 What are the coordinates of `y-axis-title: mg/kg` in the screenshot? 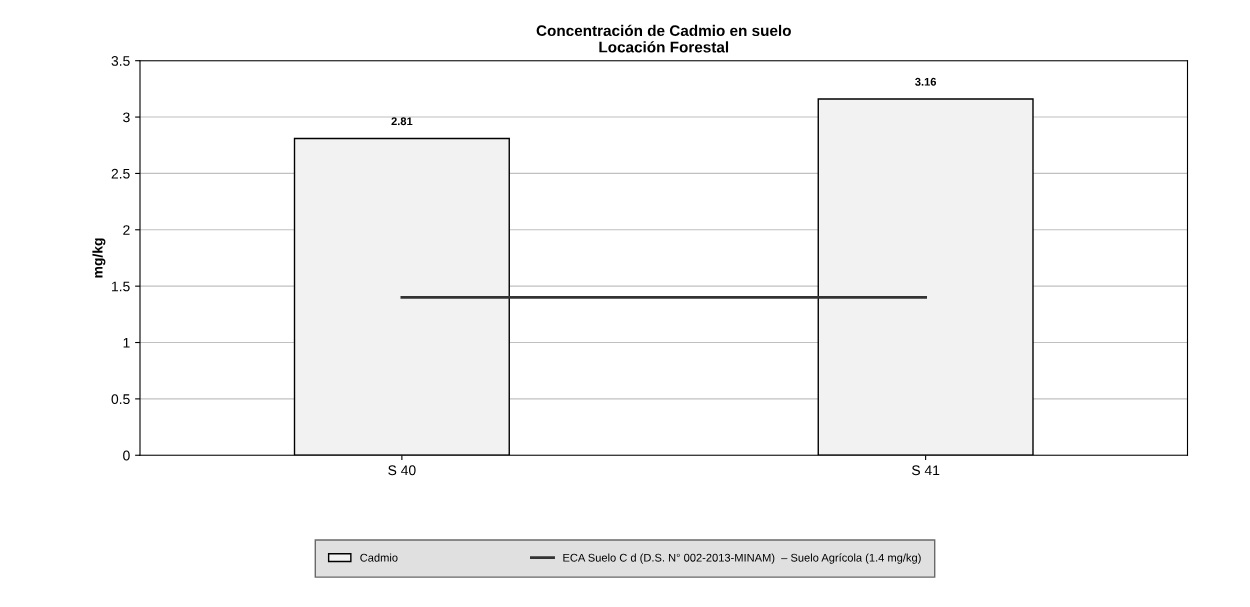 It's located at (99, 258).